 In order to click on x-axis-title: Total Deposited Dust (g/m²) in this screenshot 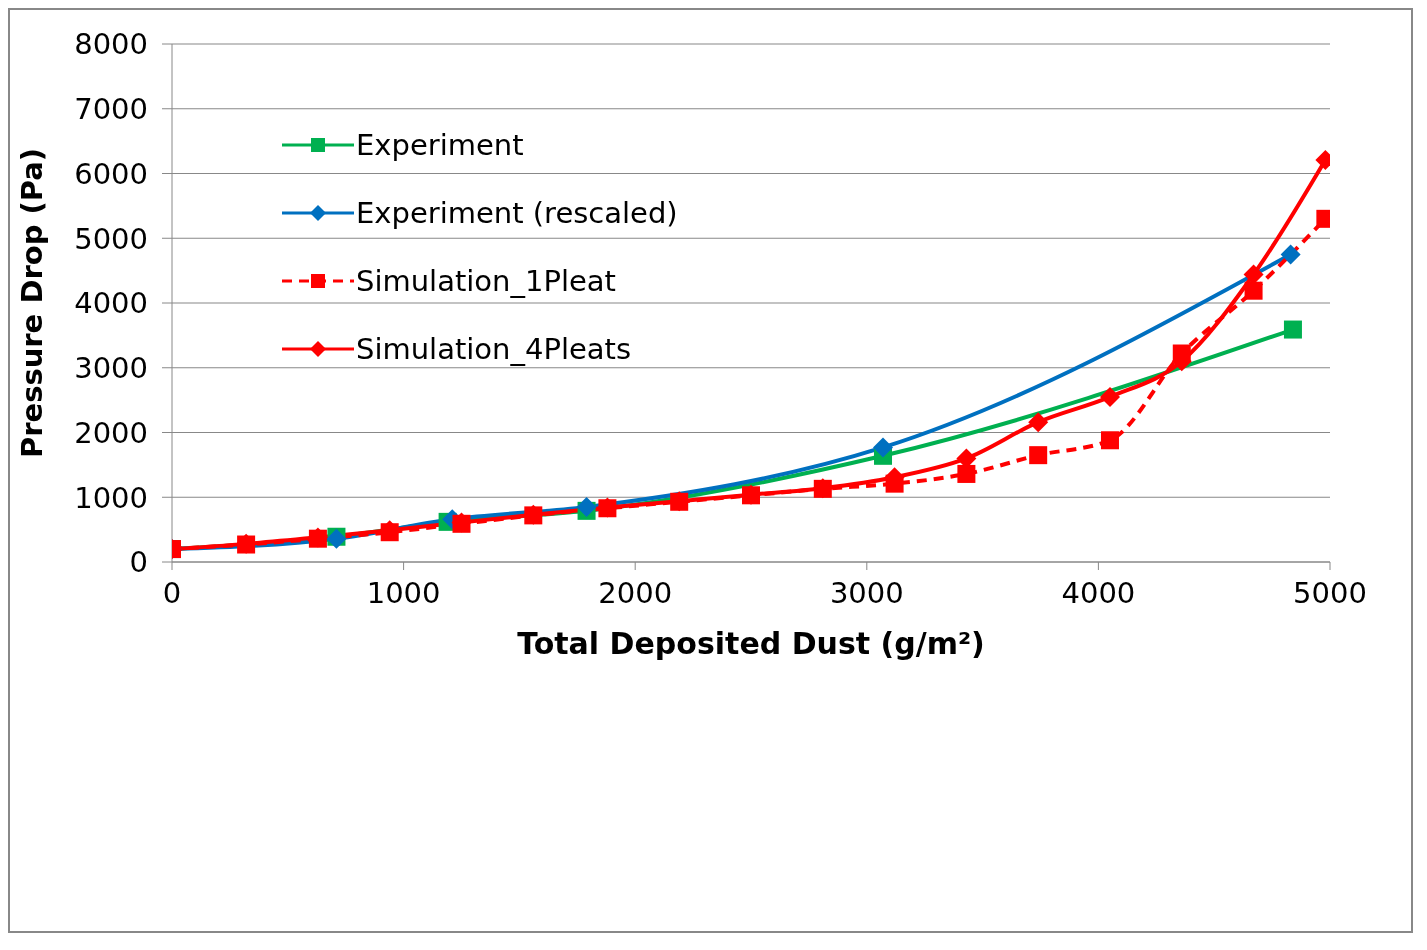, I will do `click(751, 643)`.